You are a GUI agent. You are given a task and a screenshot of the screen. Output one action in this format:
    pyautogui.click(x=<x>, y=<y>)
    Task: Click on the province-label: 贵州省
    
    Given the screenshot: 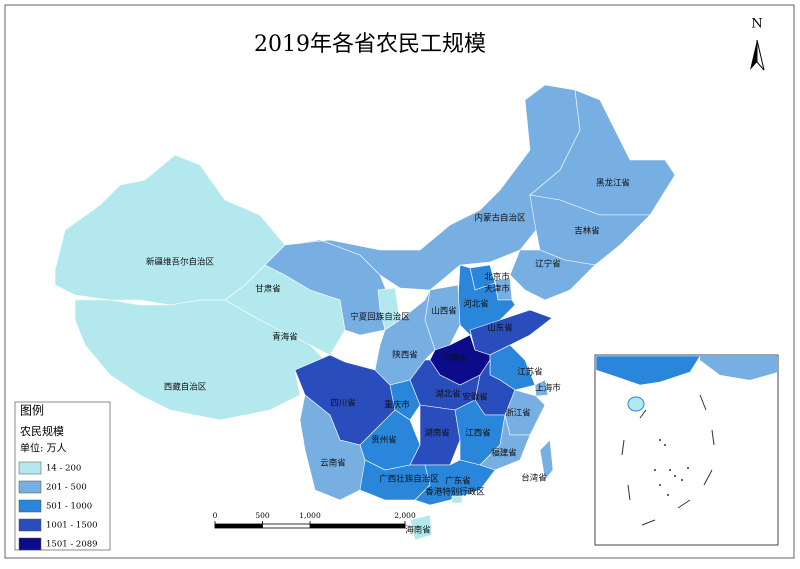 What is the action you would take?
    pyautogui.click(x=384, y=440)
    